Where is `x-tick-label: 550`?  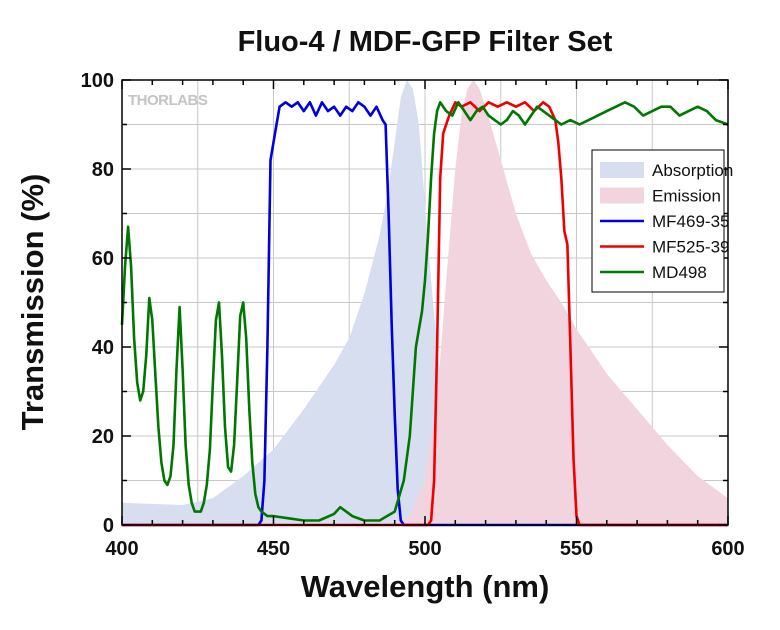
x-tick-label: 550 is located at coordinates (576, 549).